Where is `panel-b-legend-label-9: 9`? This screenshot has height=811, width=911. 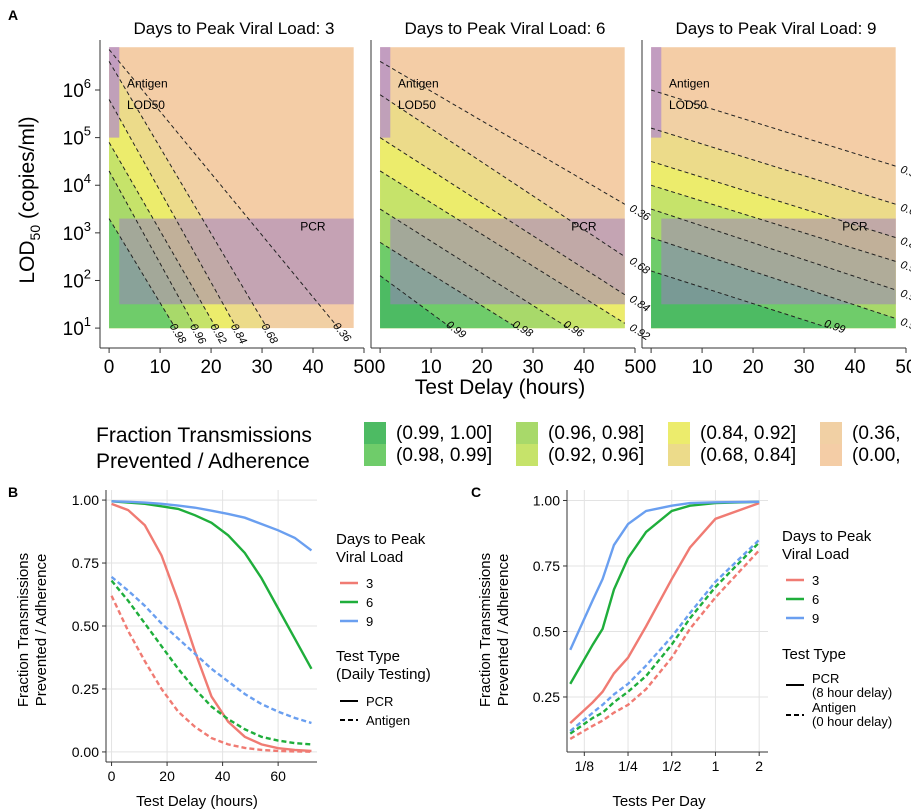
panel-b-legend-label-9: 9 is located at coordinates (369, 621).